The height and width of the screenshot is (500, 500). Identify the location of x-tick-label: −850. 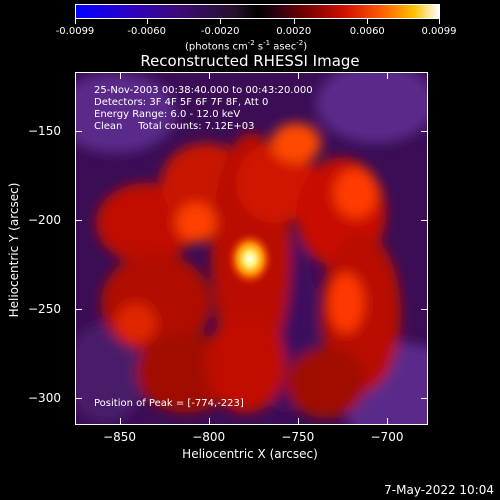
(120, 437).